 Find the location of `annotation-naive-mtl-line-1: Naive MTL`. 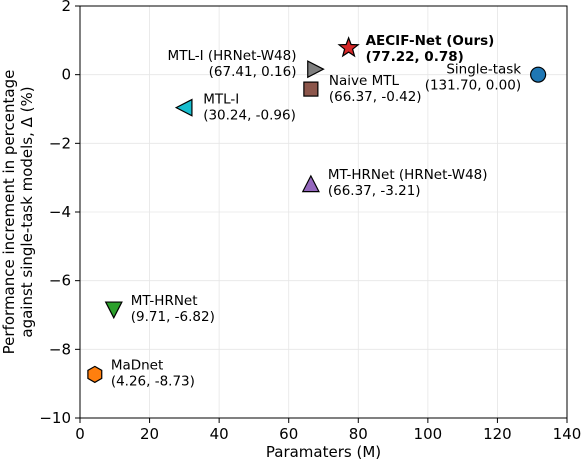

annotation-naive-mtl-line-1: Naive MTL is located at coordinates (364, 81).